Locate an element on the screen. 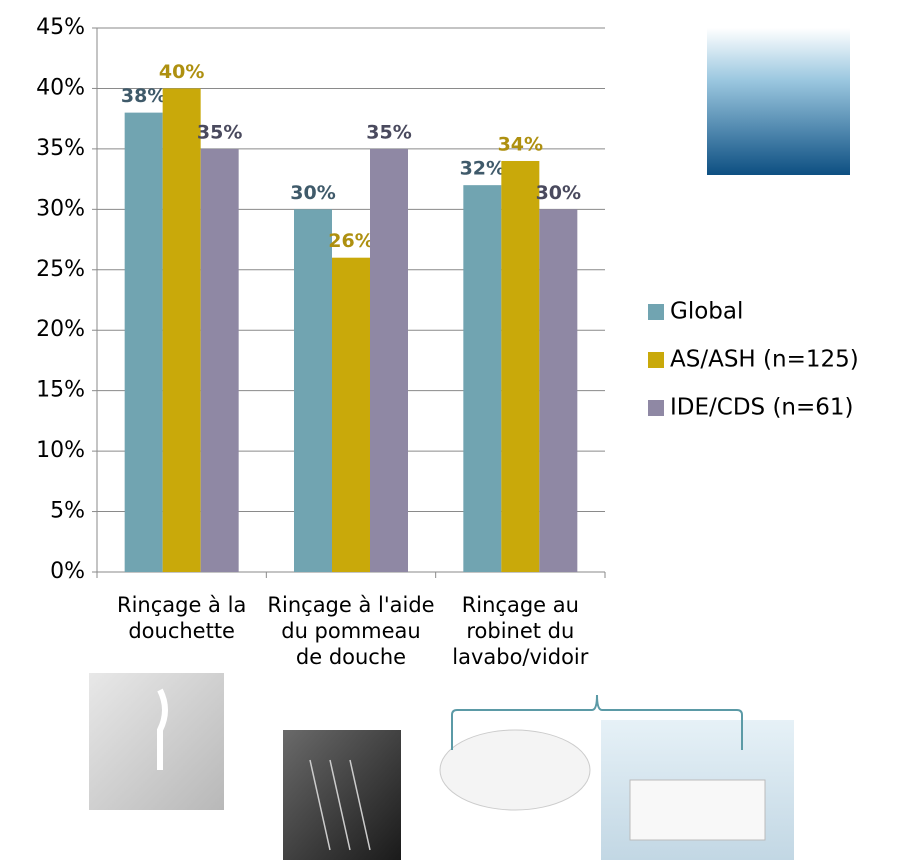 This screenshot has height=865, width=897. water-image is located at coordinates (778, 101).